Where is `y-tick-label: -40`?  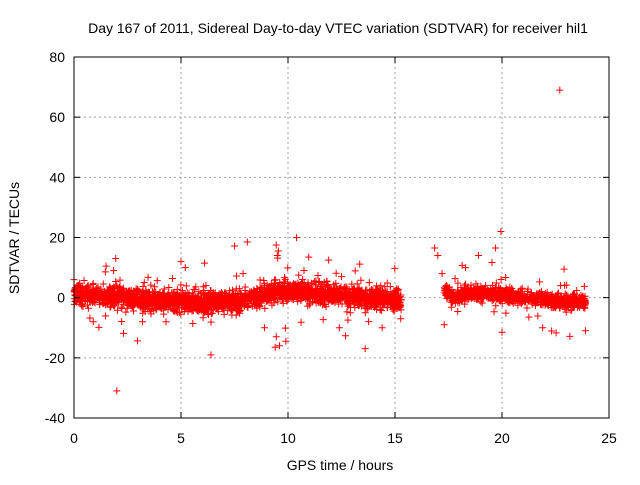 y-tick-label: -40 is located at coordinates (55, 418).